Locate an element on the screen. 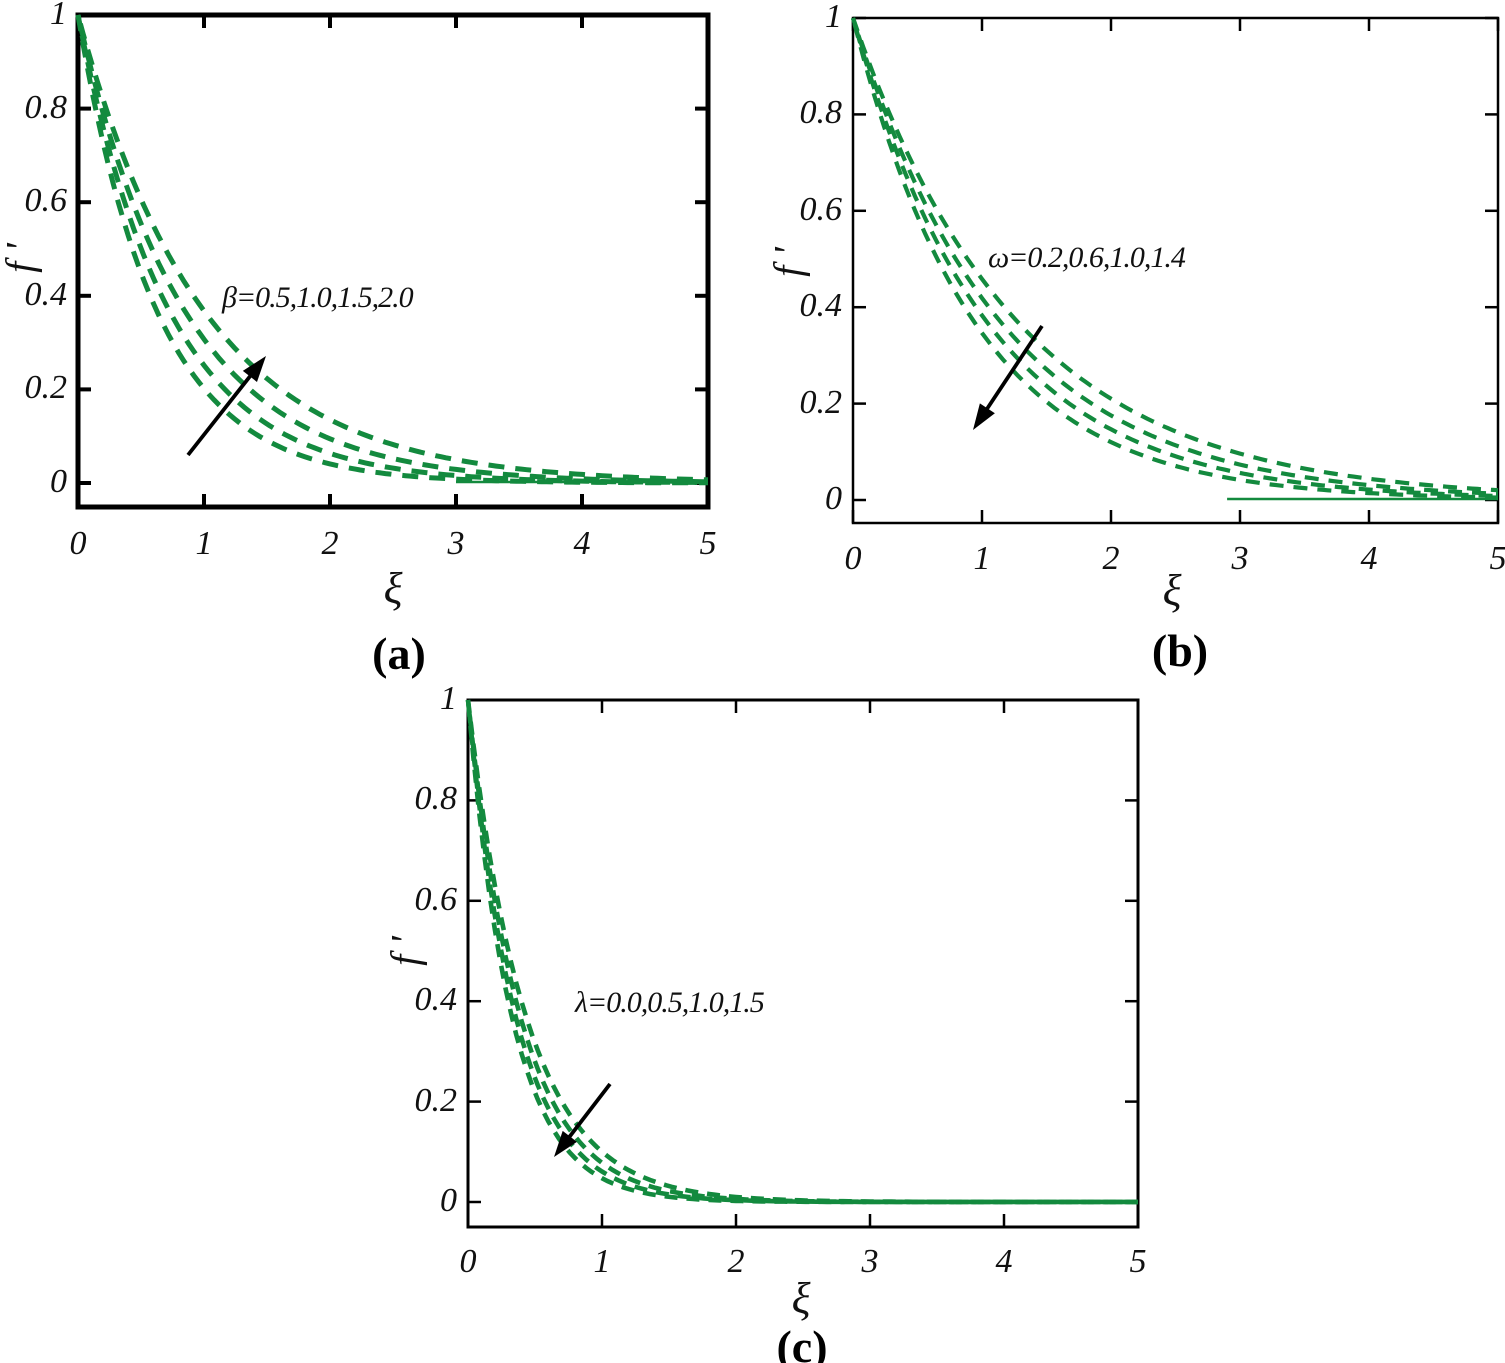 The width and height of the screenshot is (1505, 1363). curve-β=1.0 is located at coordinates (391, 249).